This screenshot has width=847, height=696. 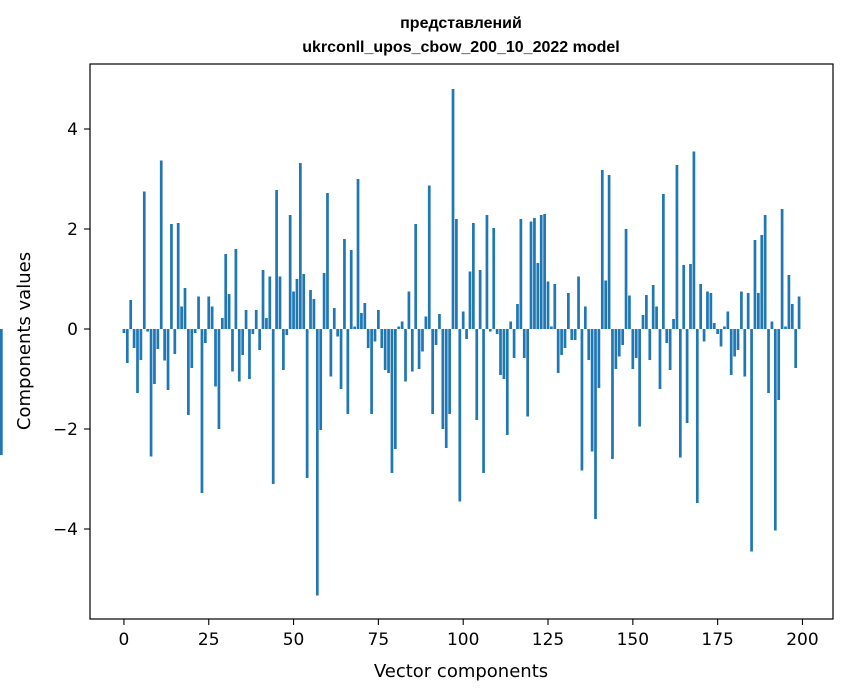 What do you see at coordinates (65, 430) in the screenshot?
I see `y-tick-label: −2` at bounding box center [65, 430].